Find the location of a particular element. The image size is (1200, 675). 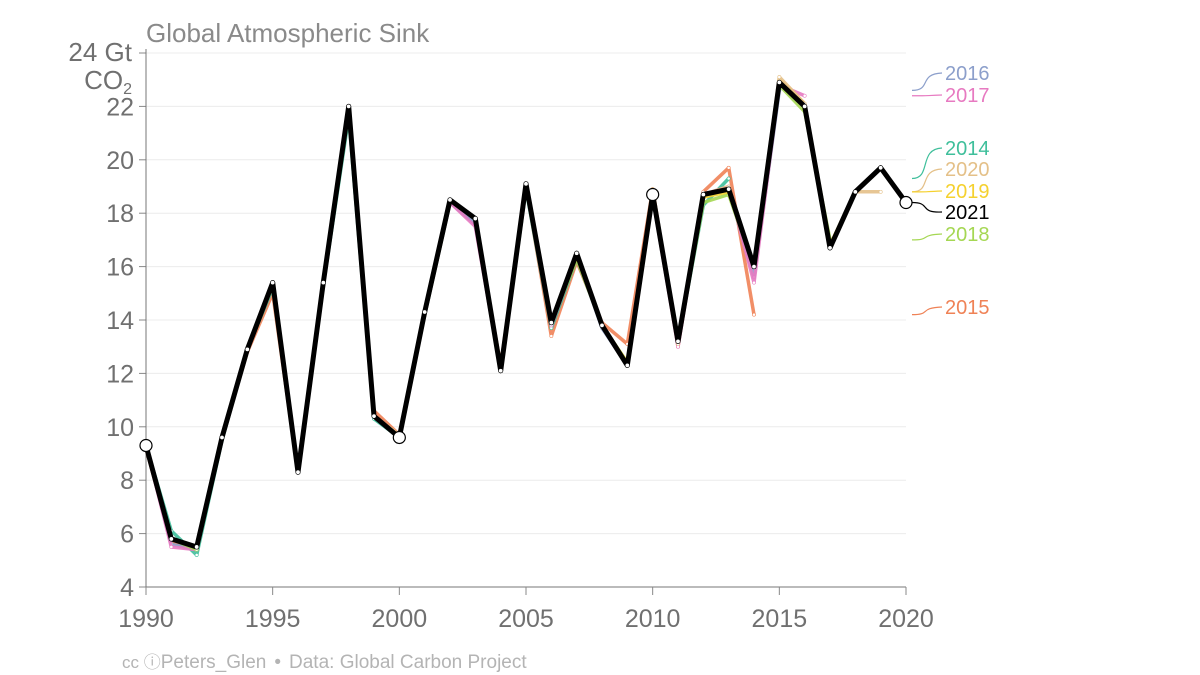

footer-source: Data: Global Carbon Project is located at coordinates (408, 662).